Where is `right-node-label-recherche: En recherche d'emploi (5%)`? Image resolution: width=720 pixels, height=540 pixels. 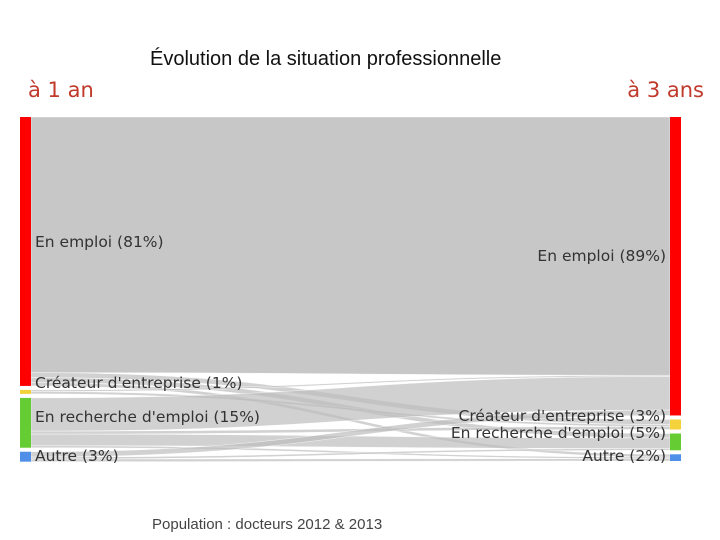 right-node-label-recherche: En recherche d'emploi (5%) is located at coordinates (558, 433).